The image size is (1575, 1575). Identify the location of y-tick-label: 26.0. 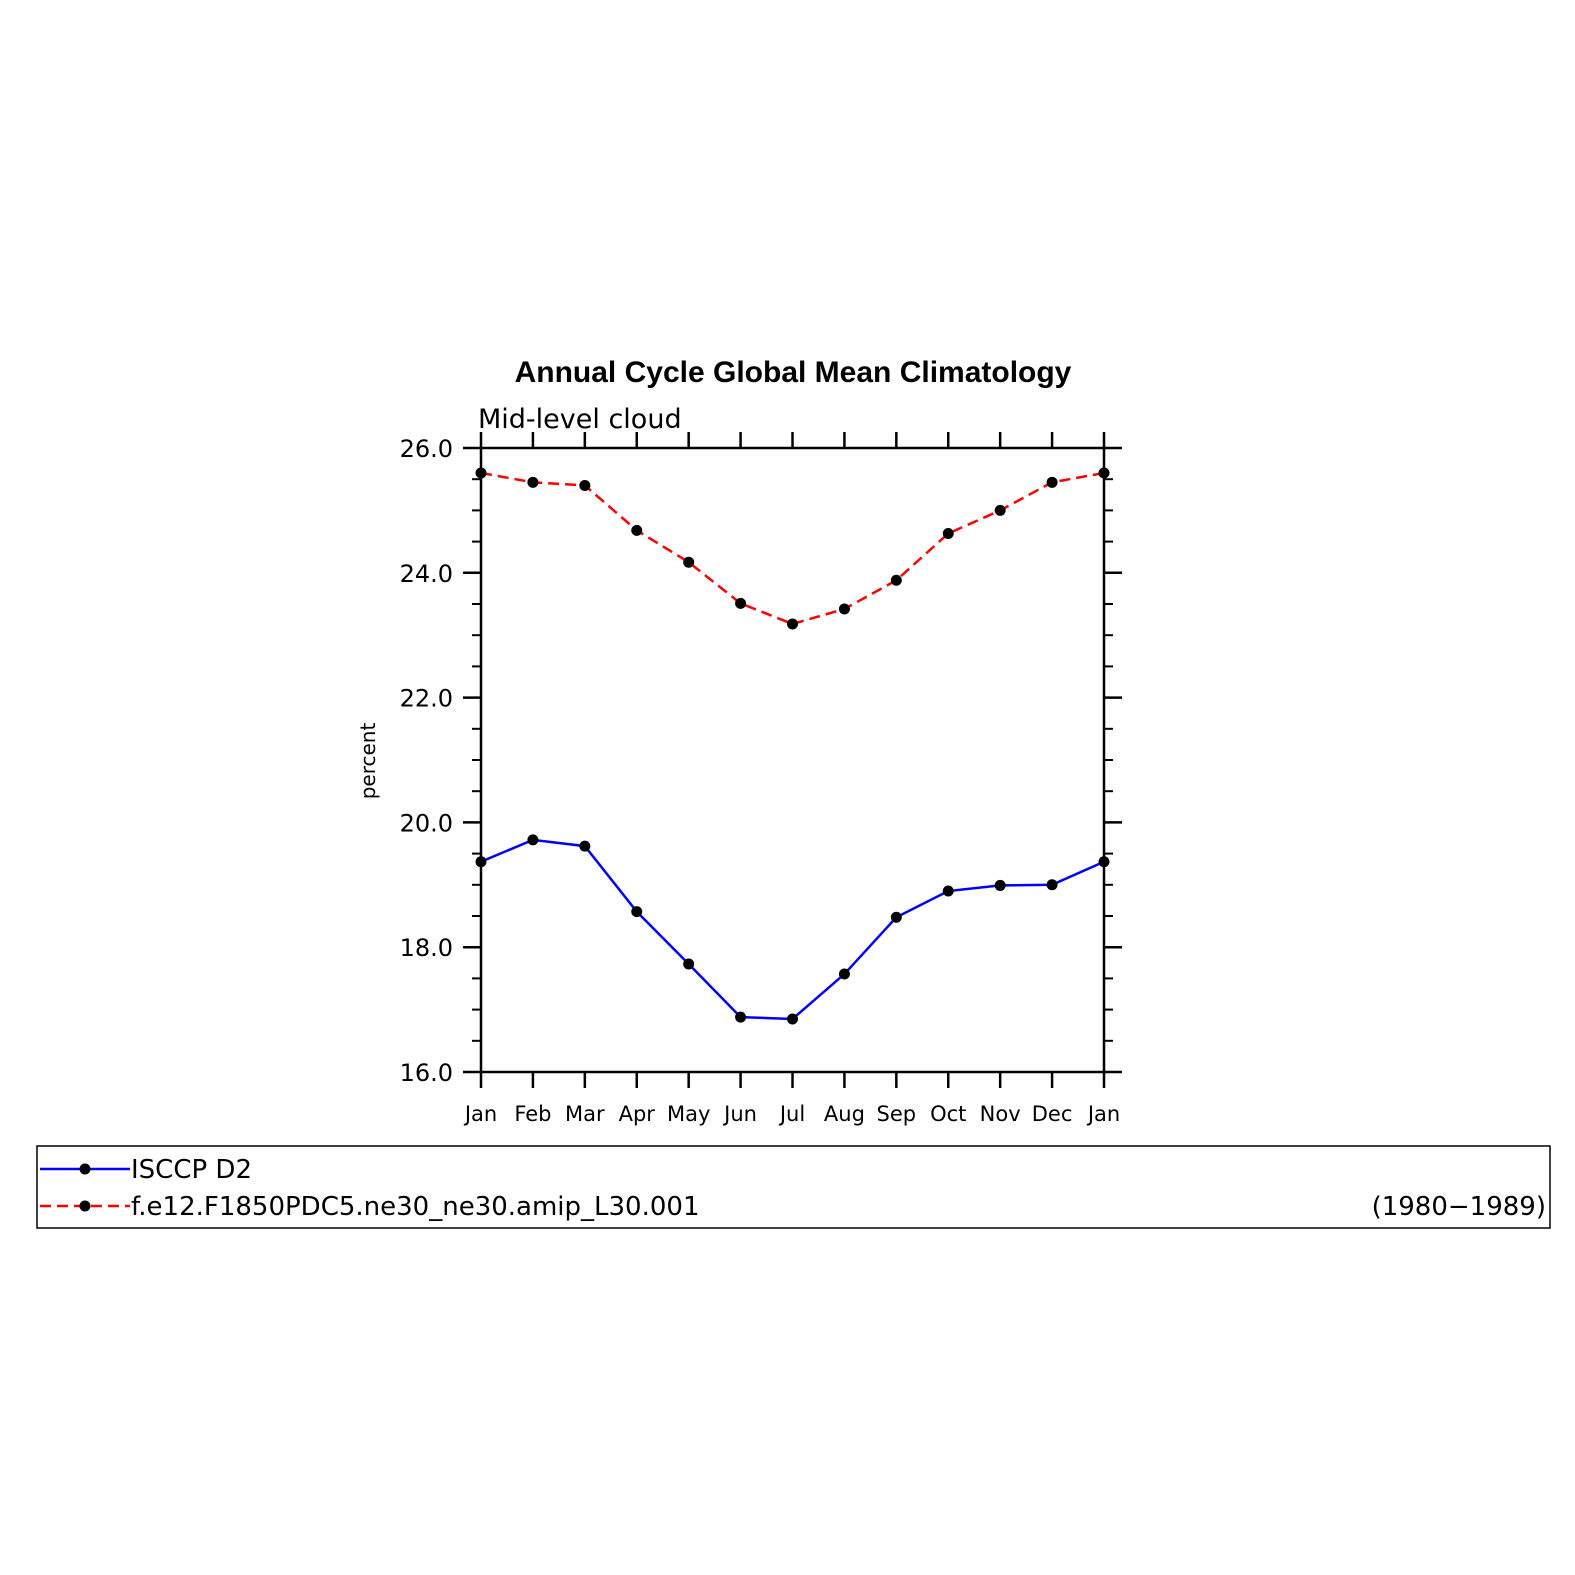
(426, 449).